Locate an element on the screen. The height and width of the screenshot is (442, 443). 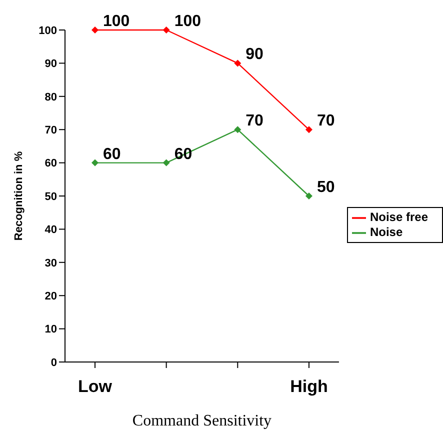
y-tick-label: 100 is located at coordinates (47, 30).